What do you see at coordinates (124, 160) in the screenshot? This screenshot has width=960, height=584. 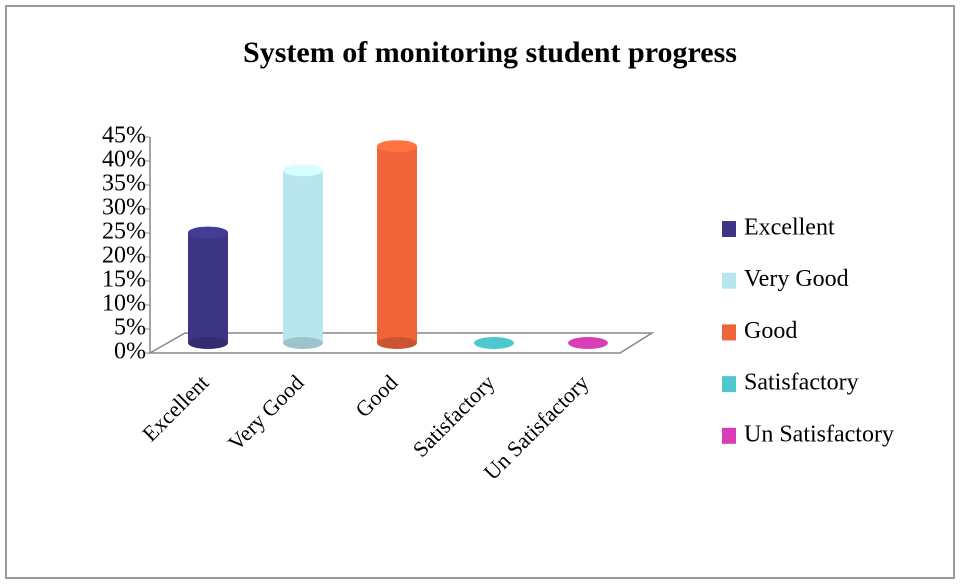 I see `y-tick-label: 40%` at bounding box center [124, 160].